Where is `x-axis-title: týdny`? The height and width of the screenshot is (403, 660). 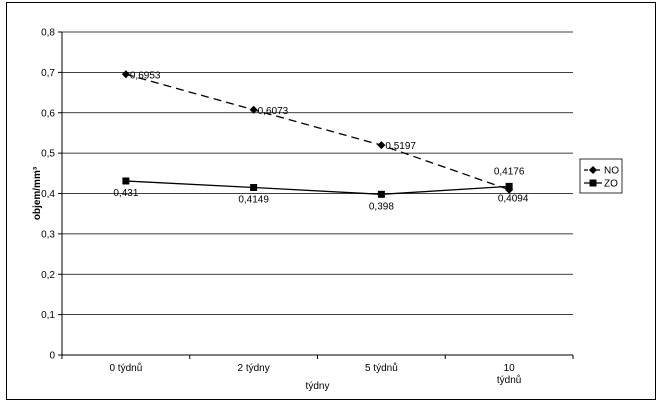 x-axis-title: týdny is located at coordinates (318, 386).